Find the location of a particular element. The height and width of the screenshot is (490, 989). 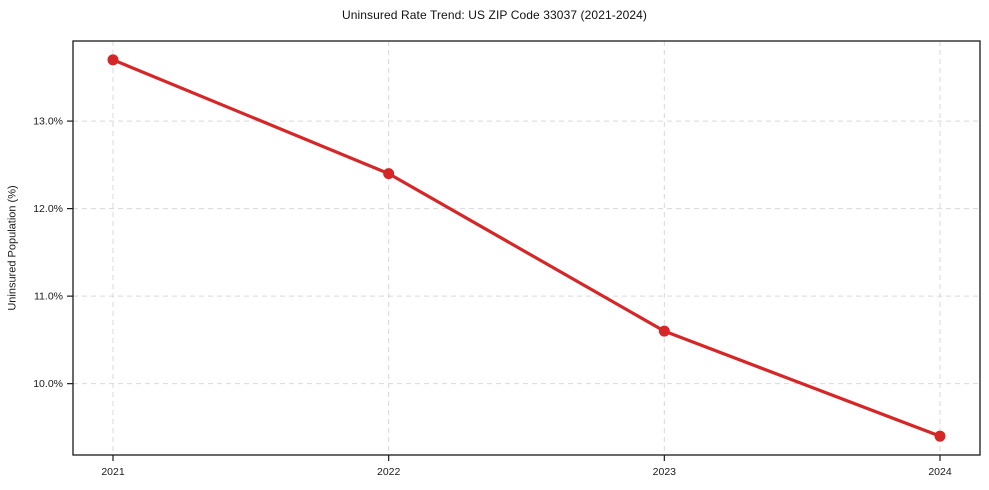

x-tick-label: 2023 is located at coordinates (665, 472).